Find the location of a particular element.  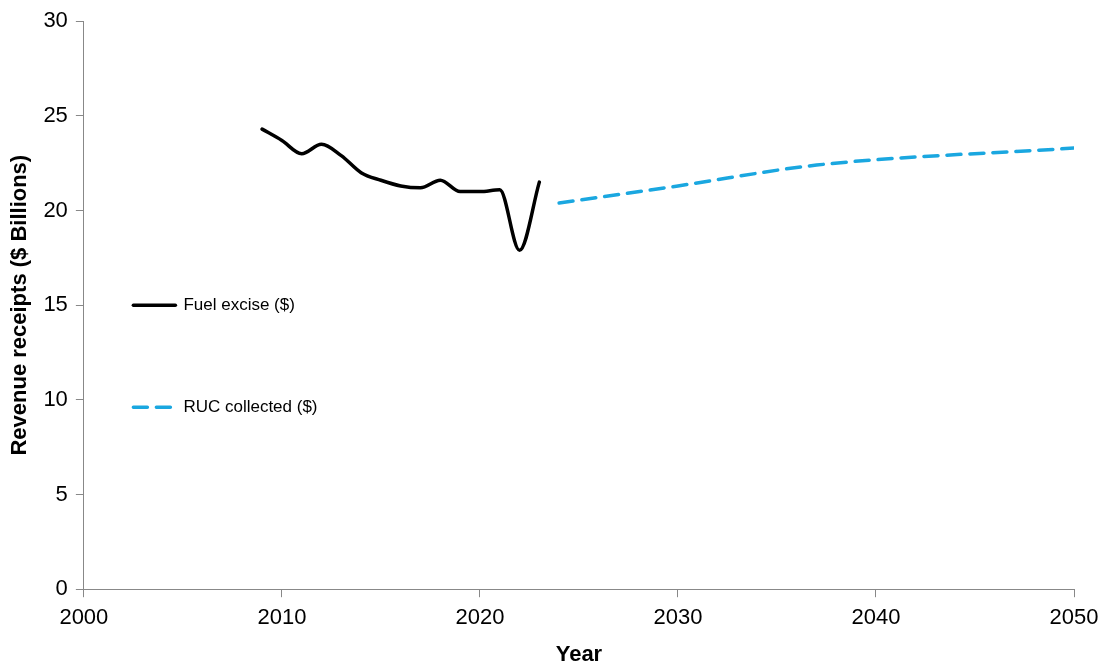

y-tick-label: 15 is located at coordinates (55, 304).